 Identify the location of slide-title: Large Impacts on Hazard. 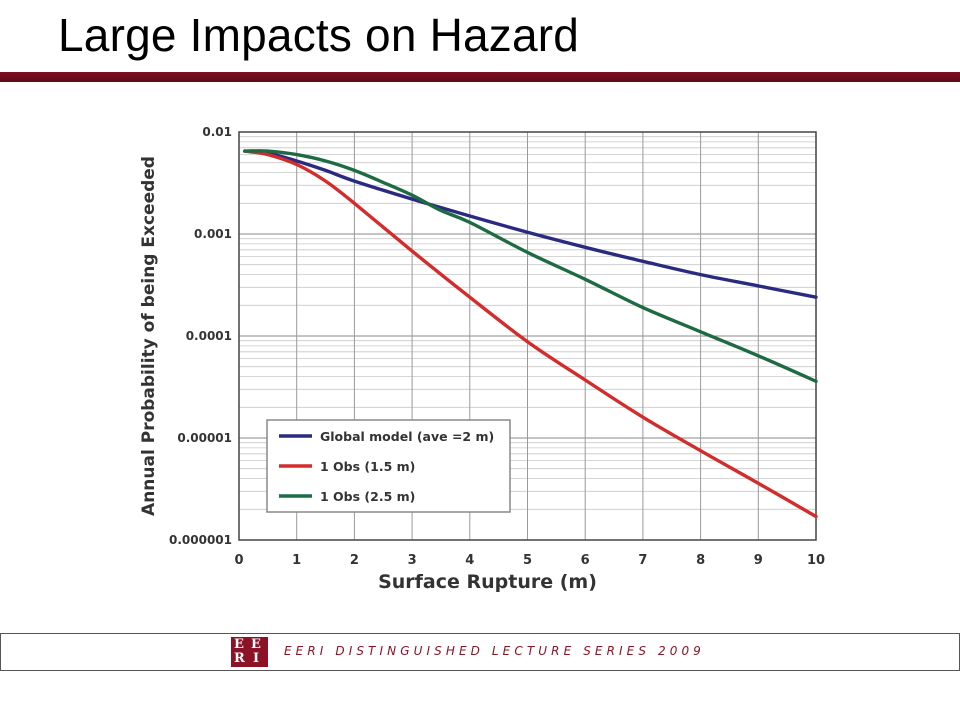
(319, 35).